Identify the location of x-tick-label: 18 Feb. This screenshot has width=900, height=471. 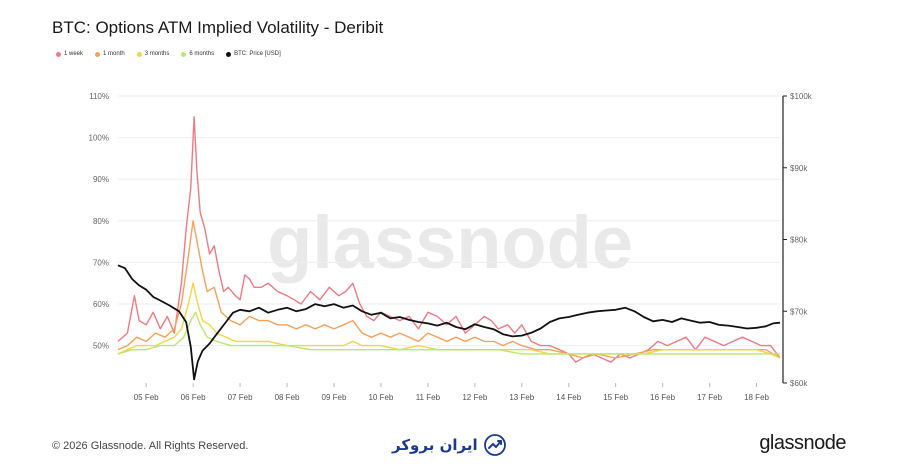
(756, 397).